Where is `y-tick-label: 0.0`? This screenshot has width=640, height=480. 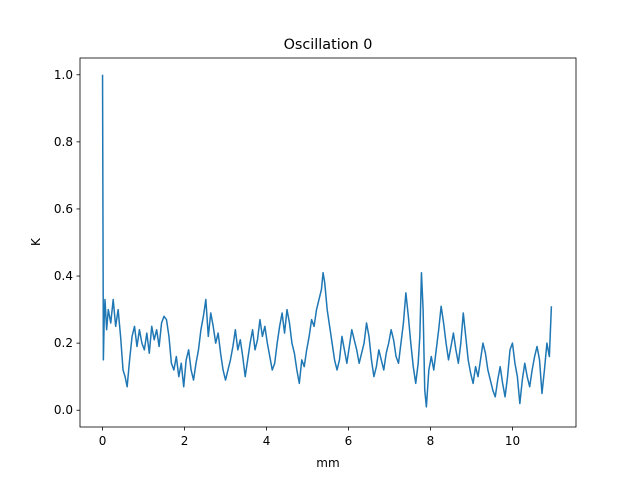 y-tick-label: 0.0 is located at coordinates (63, 410).